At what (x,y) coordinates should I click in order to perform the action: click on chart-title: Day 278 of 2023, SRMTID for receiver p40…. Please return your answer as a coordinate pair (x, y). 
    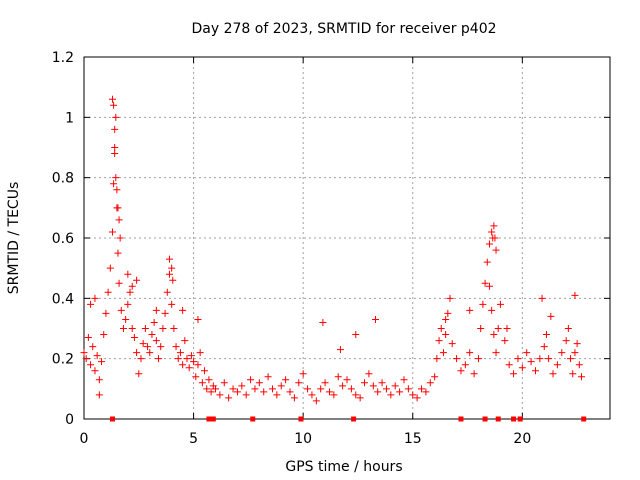
    Looking at the image, I should click on (343, 29).